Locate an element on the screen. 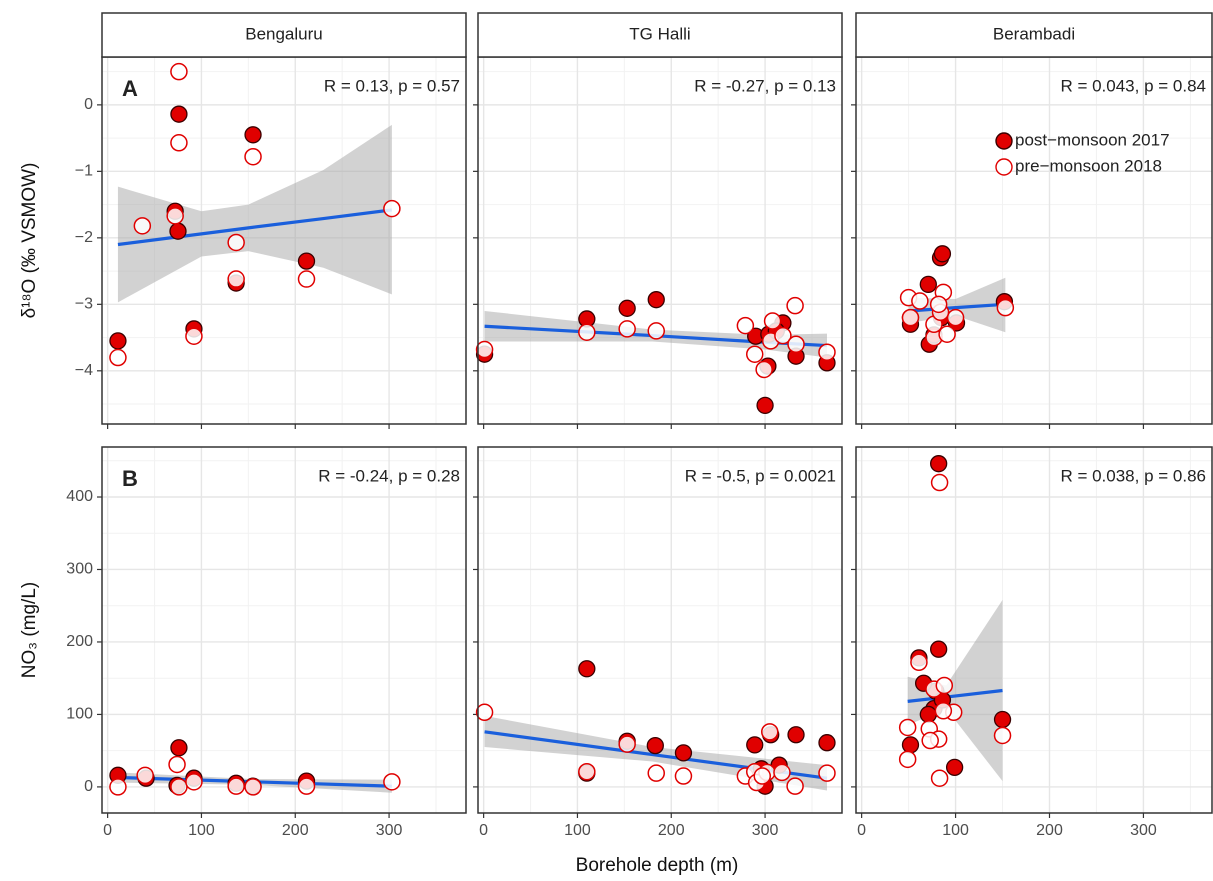  y-tick-label: 400 is located at coordinates (79, 496).